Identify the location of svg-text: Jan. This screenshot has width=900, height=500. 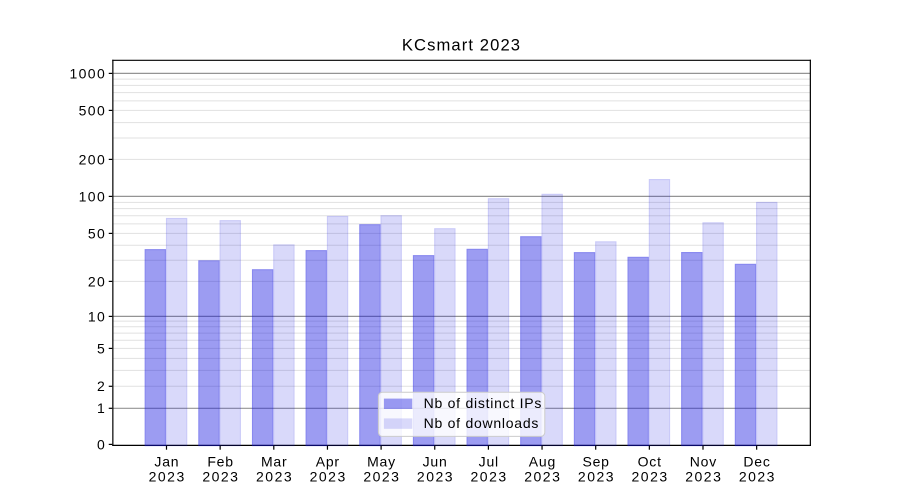
(166, 461).